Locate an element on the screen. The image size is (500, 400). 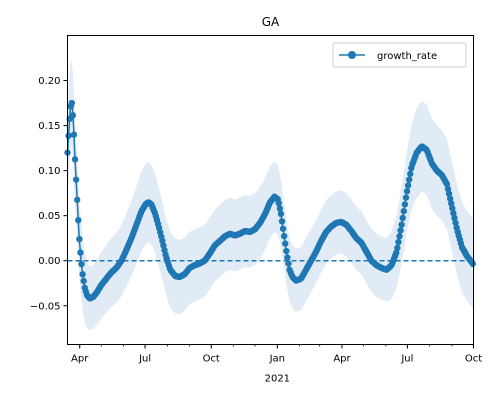
x-tick-label: Jan is located at coordinates (277, 359).